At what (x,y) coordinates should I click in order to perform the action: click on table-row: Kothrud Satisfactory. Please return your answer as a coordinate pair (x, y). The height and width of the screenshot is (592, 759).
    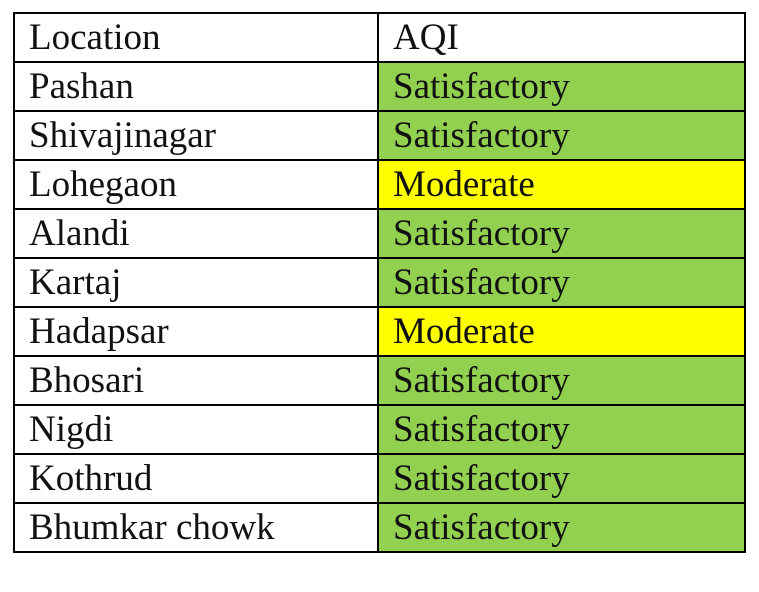
    Looking at the image, I should click on (379, 478).